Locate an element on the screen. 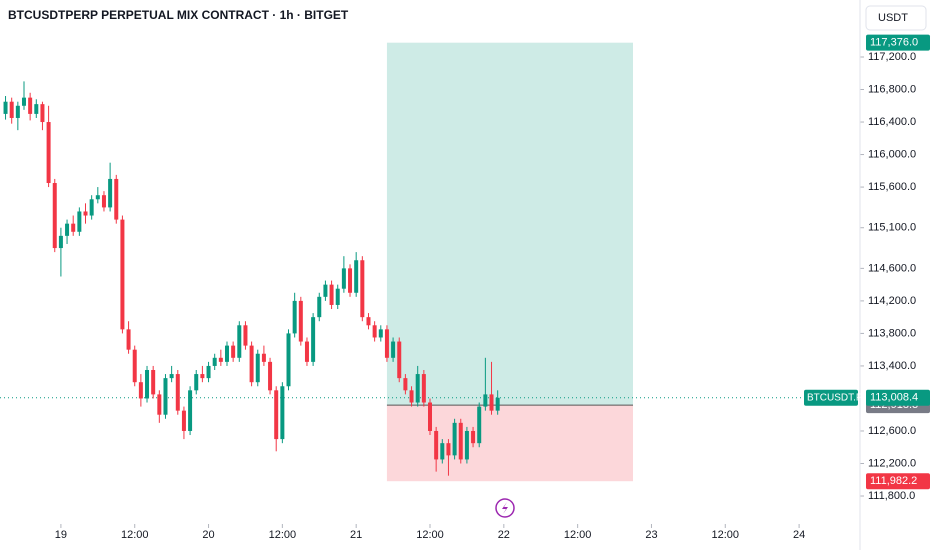  currency-button is located at coordinates (896, 18).